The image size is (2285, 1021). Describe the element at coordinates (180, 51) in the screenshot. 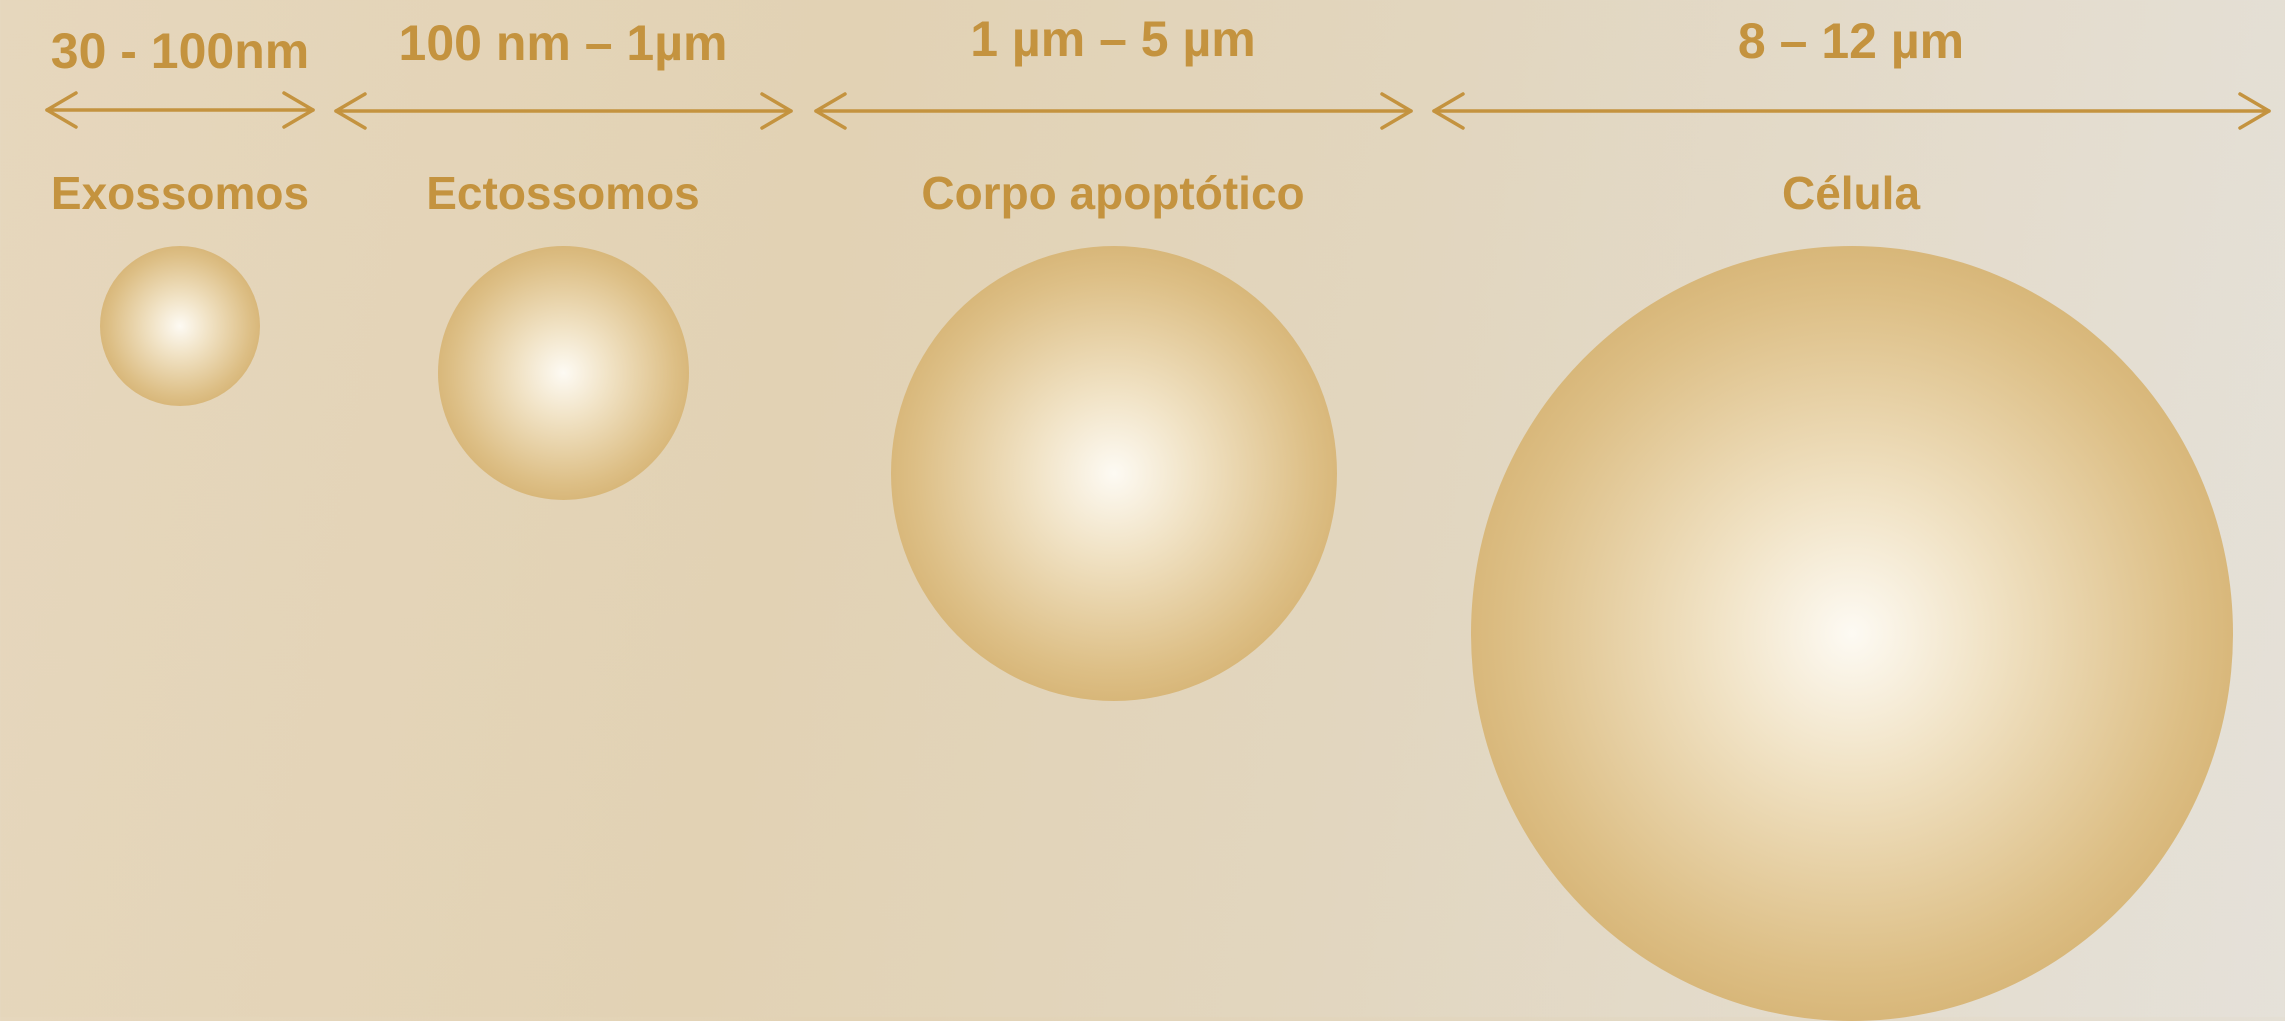

I see `range-label-exossomos: 30 - 100nm` at that location.